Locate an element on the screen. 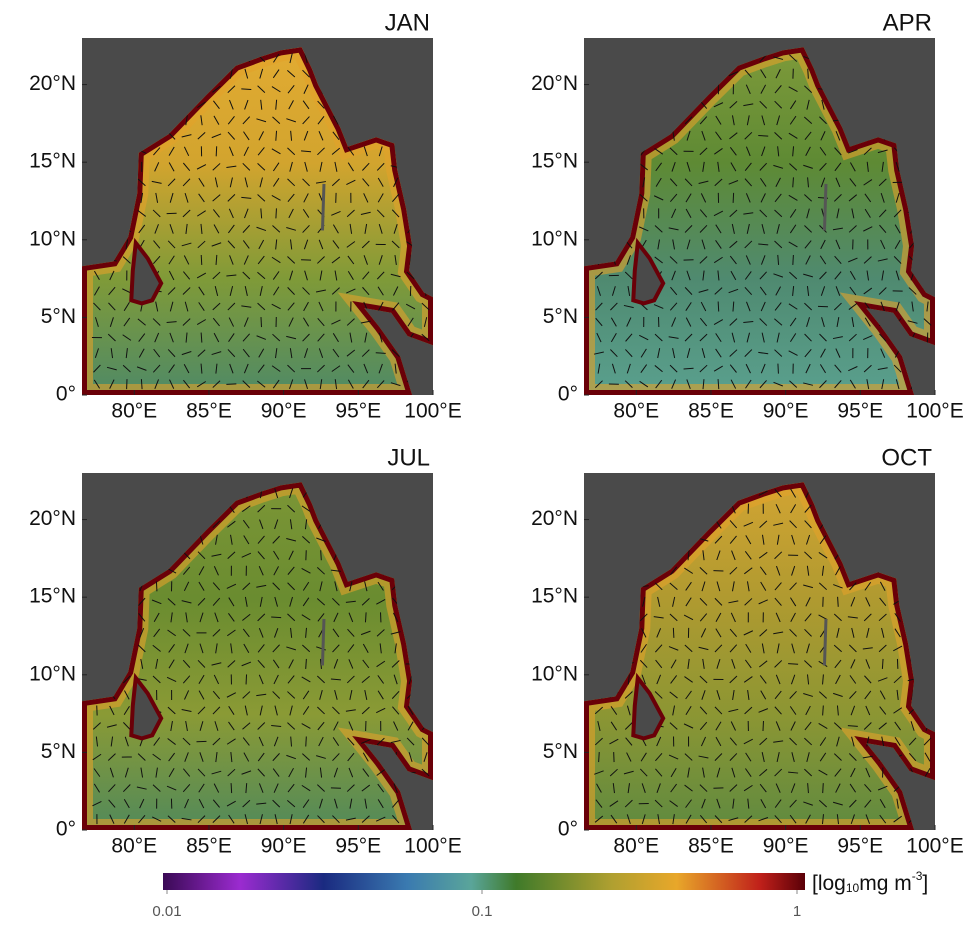  x-tick-label: 95°E is located at coordinates (358, 411).